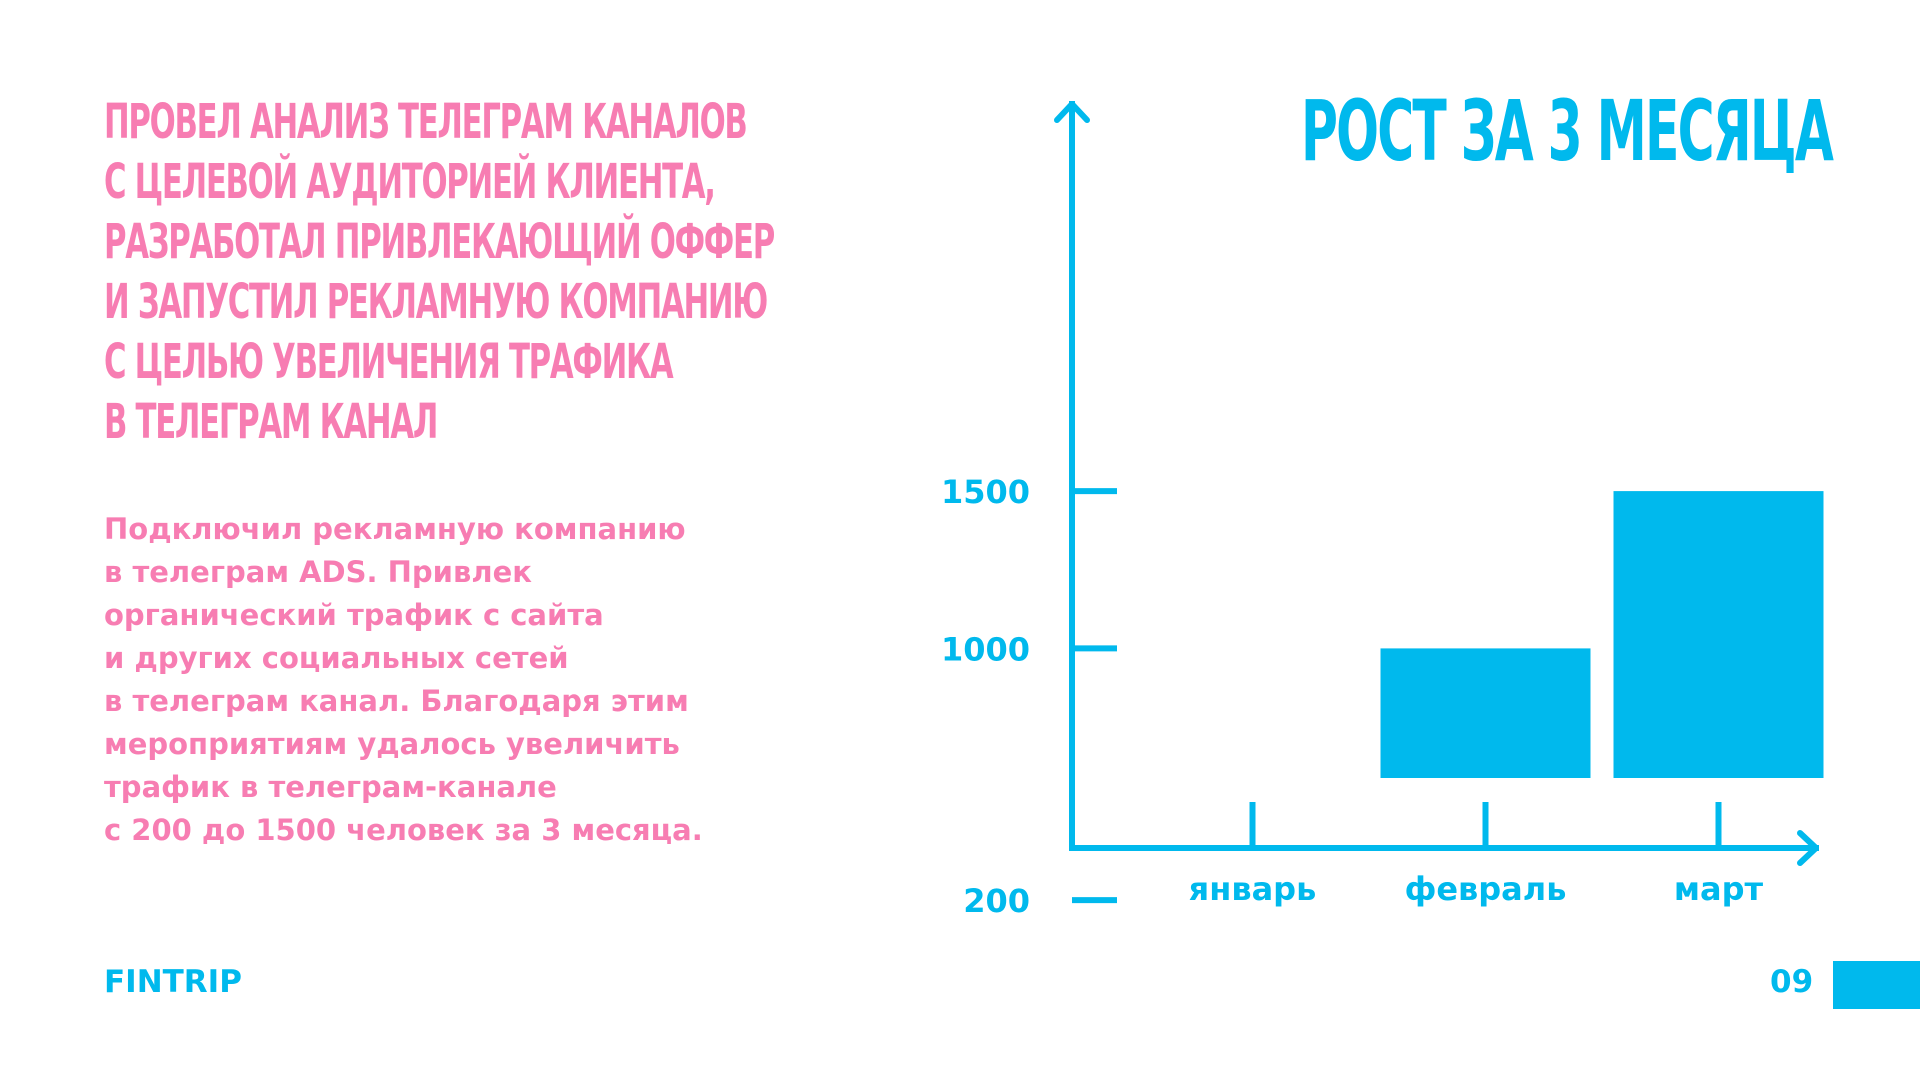  Describe the element at coordinates (985, 649) in the screenshot. I see `y-tick-label: 1000` at that location.